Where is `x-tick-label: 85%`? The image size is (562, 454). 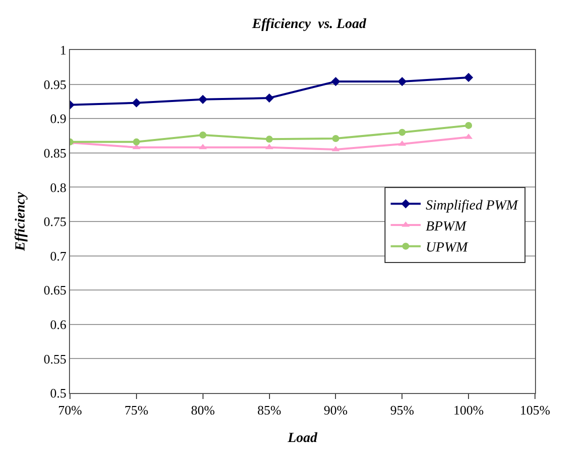 x-tick-label: 85% is located at coordinates (269, 410).